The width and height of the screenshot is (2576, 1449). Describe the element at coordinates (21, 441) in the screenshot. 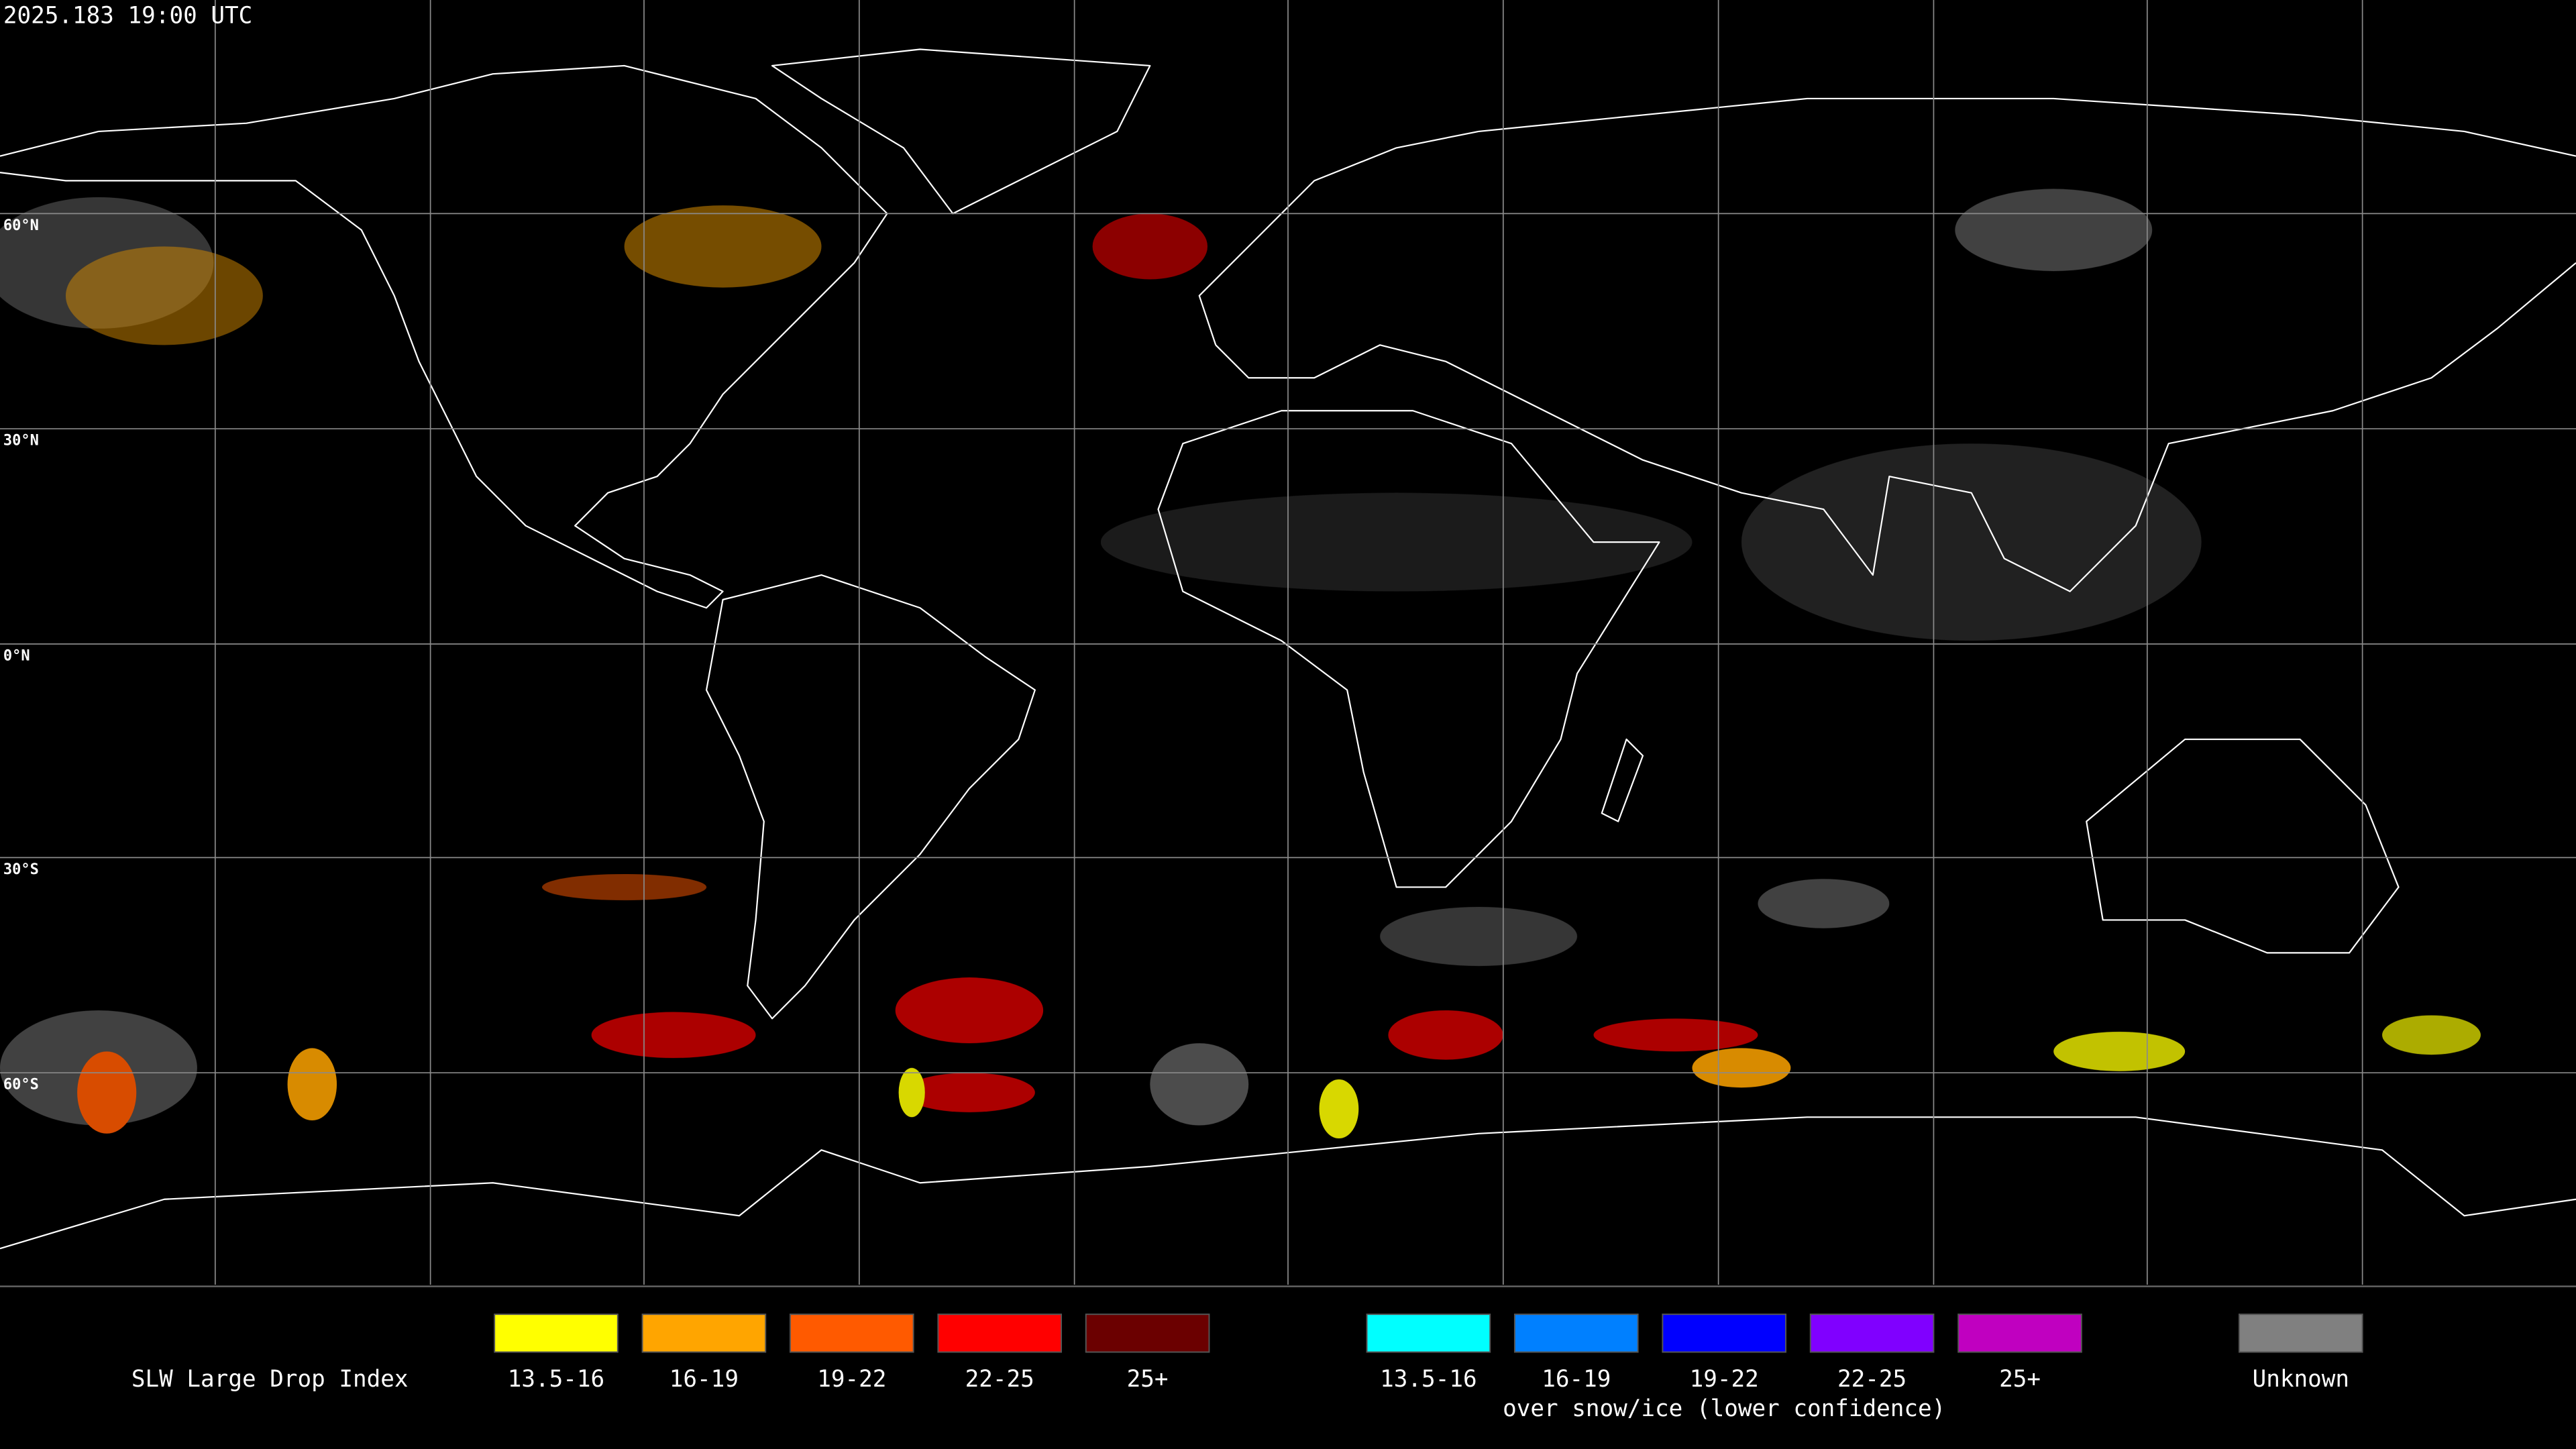

I see `latitude-label: 30°N` at that location.